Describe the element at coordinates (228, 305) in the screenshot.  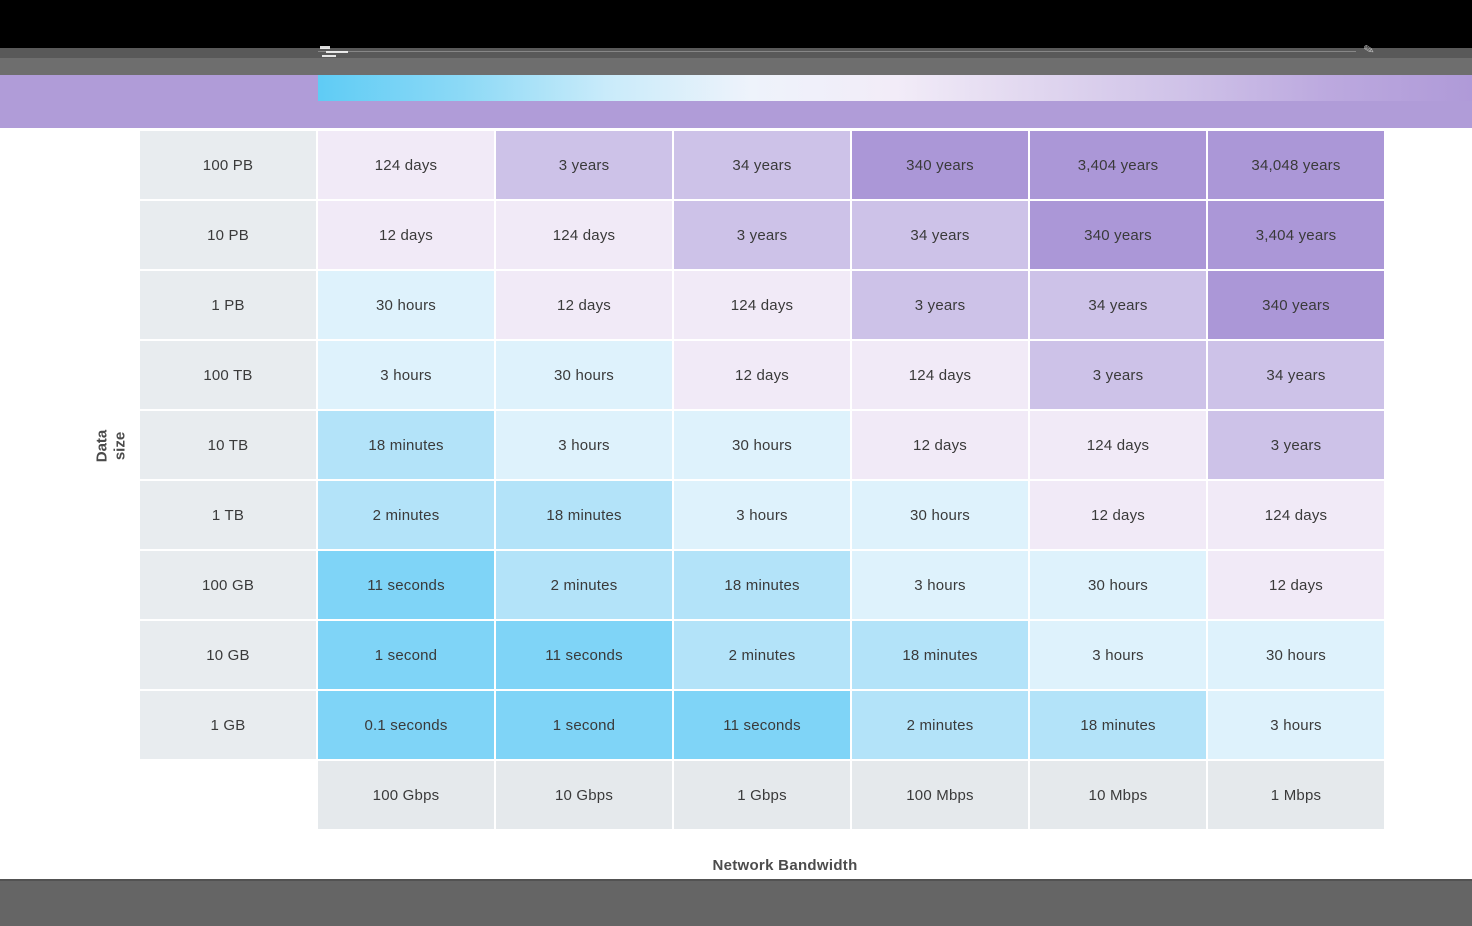
I see `row-label-cell: 1 PB` at that location.